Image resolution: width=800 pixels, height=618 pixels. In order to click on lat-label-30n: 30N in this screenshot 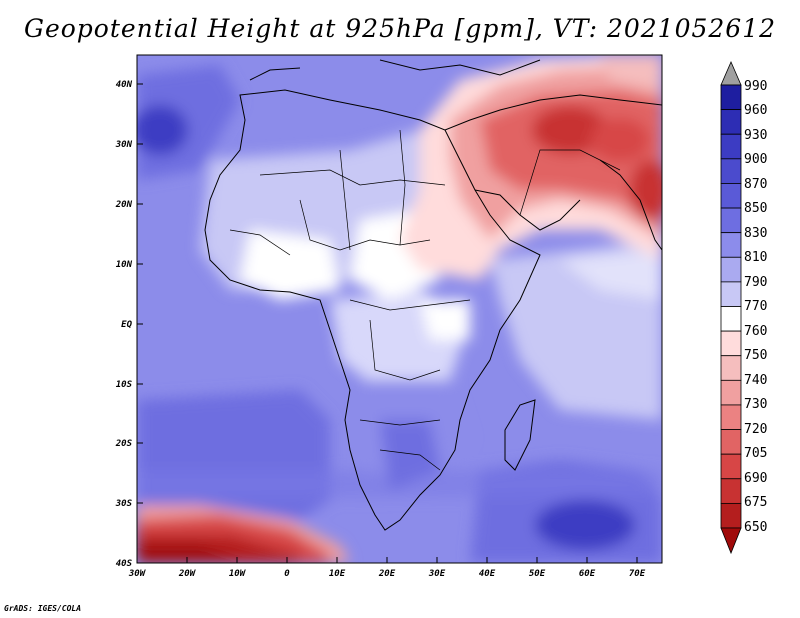, I will do `click(124, 145)`.